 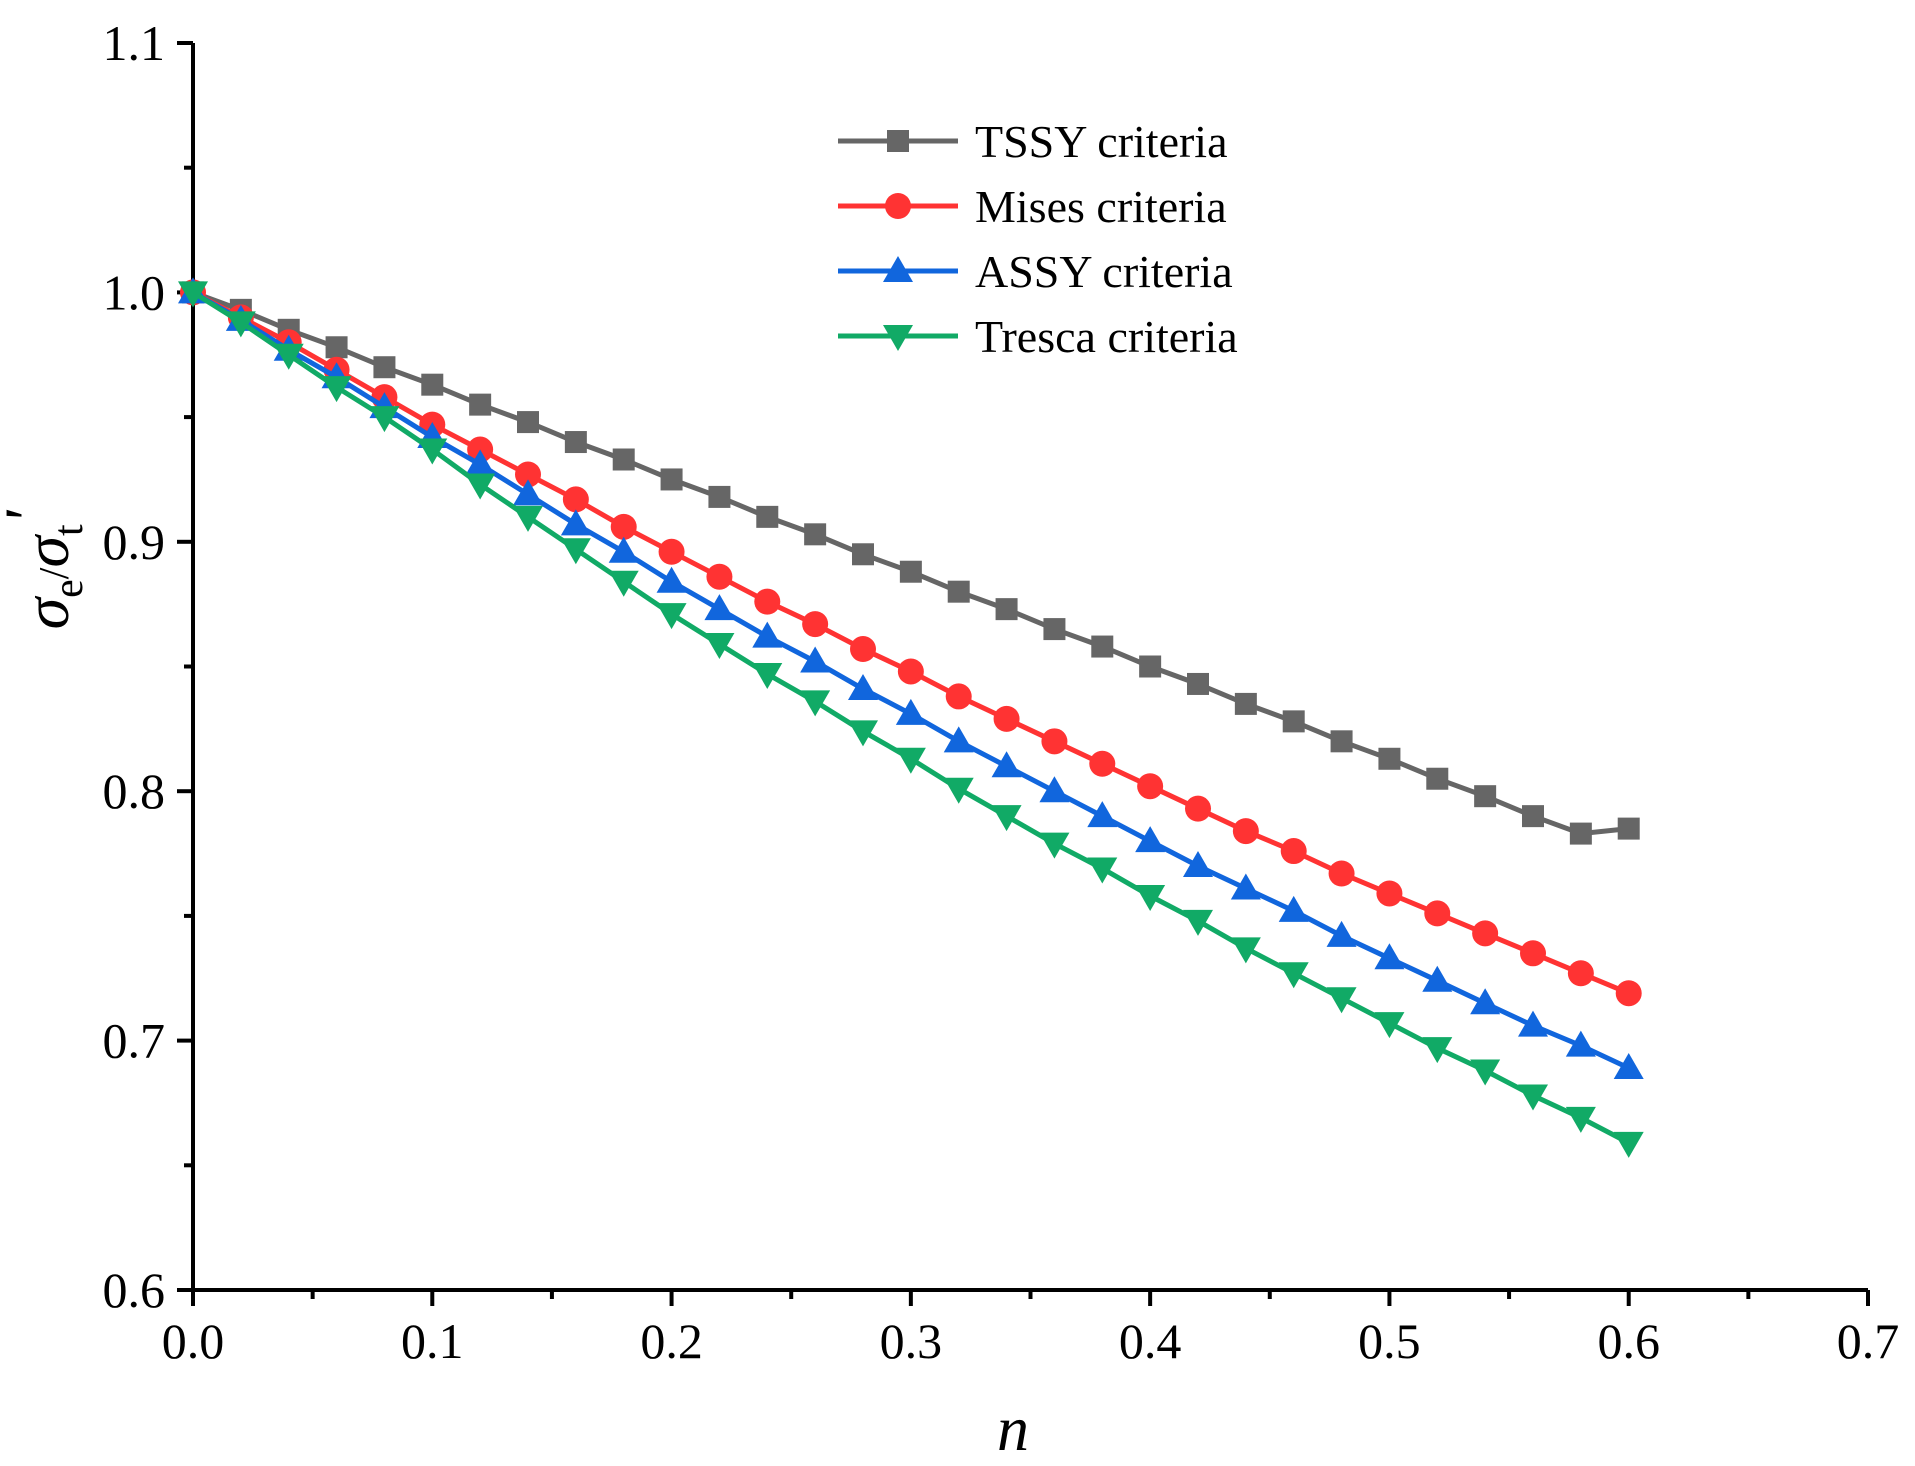 I want to click on y-tick-label: 0.7, so click(x=134, y=1041).